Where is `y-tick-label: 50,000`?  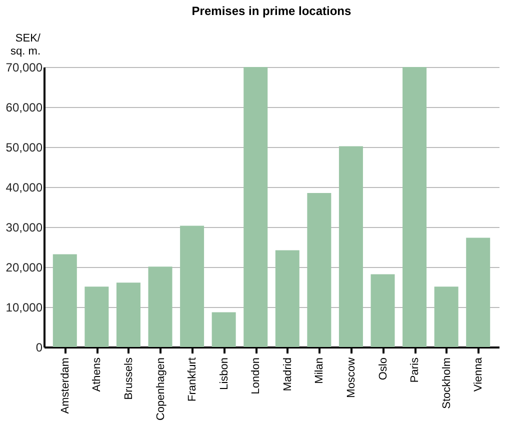 y-tick-label: 50,000 is located at coordinates (24, 147).